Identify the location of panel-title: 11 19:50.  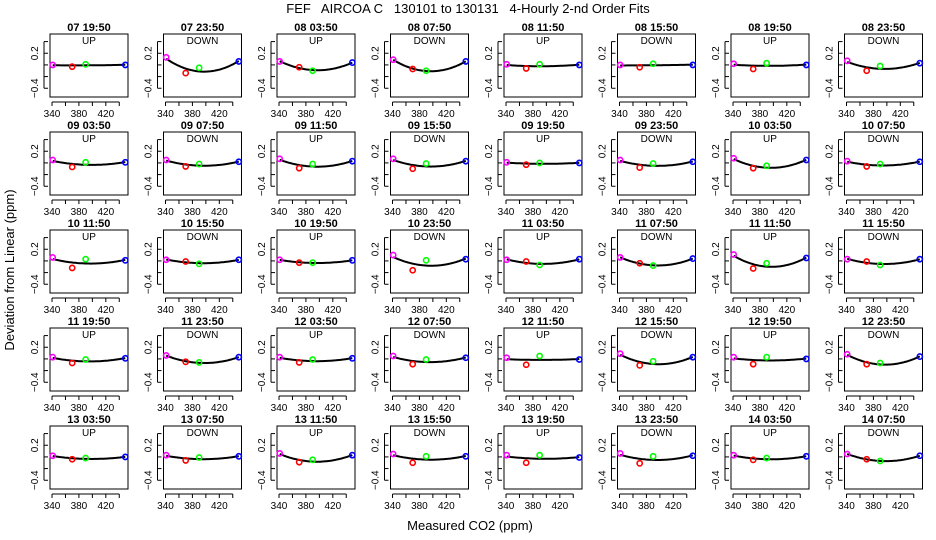
(89, 322).